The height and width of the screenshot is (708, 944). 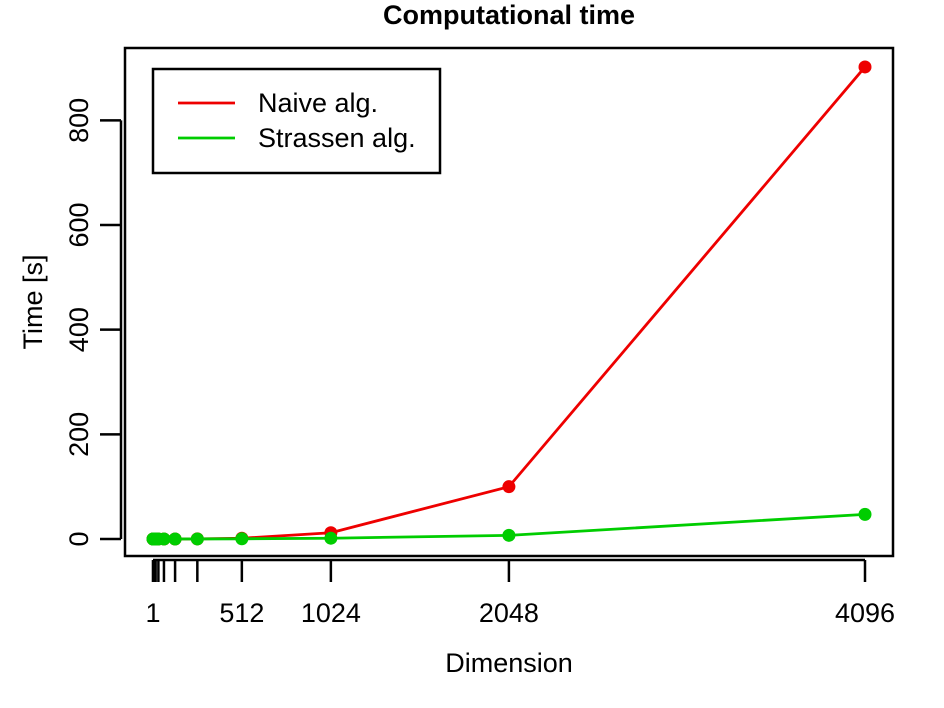 I want to click on legend-label-1: Naive alg., so click(x=318, y=103).